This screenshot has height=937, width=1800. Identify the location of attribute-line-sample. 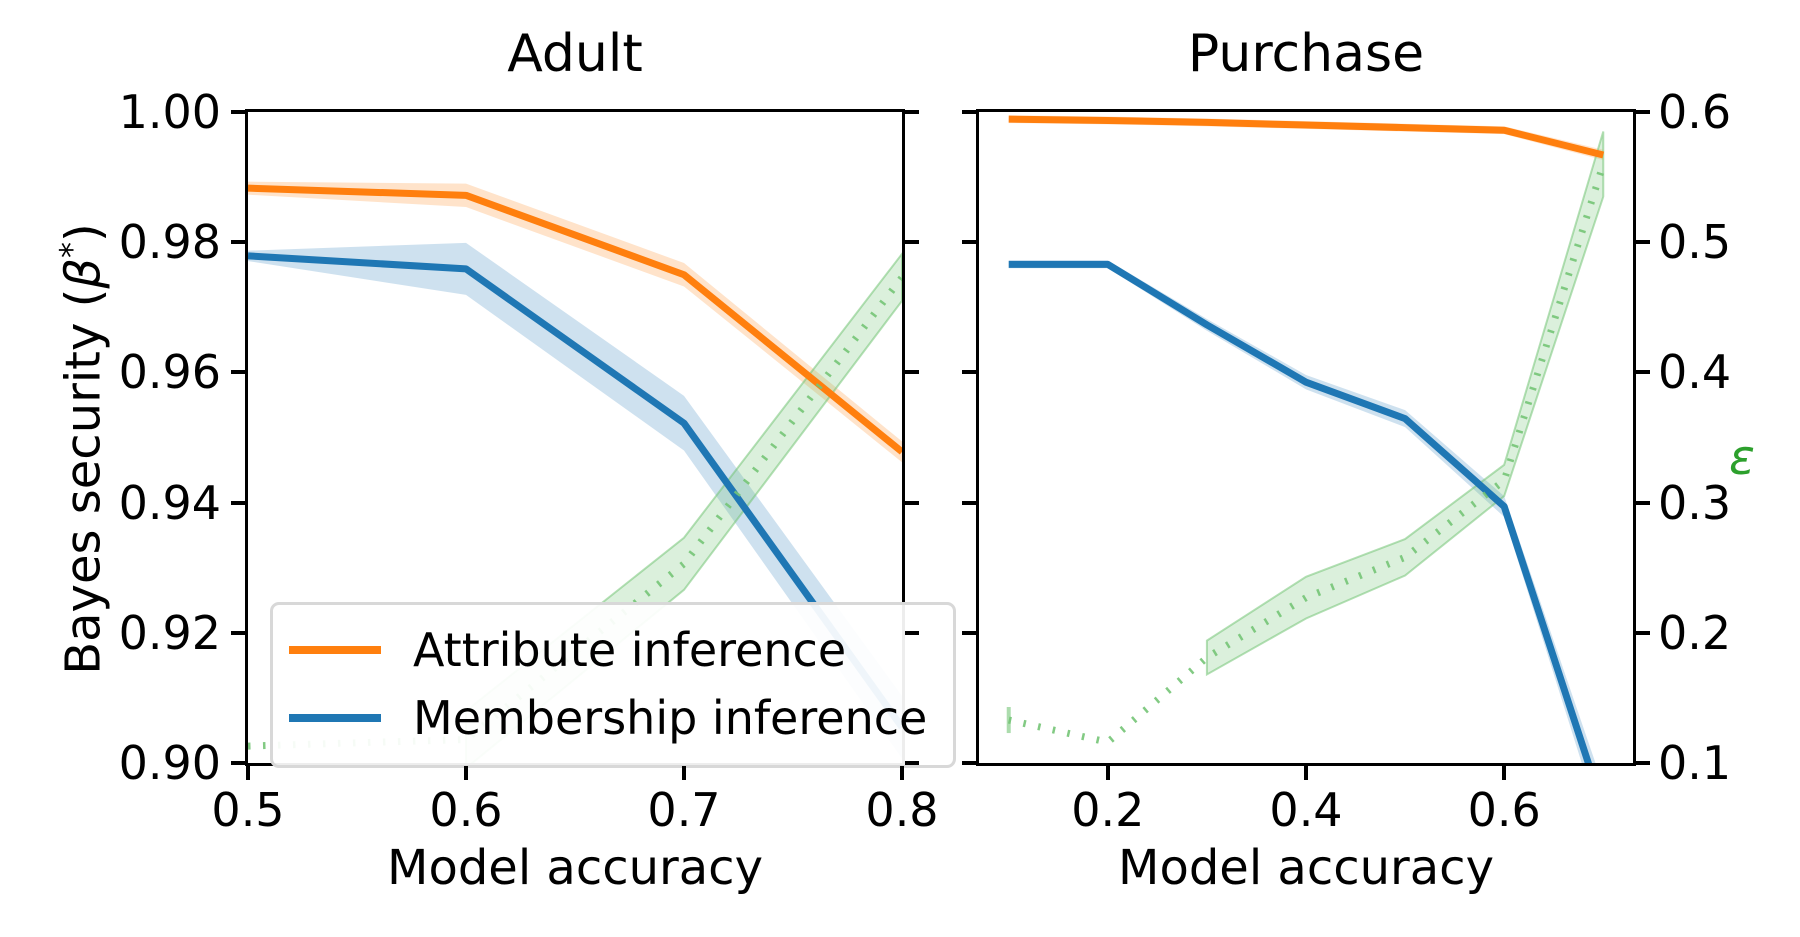
(335, 650).